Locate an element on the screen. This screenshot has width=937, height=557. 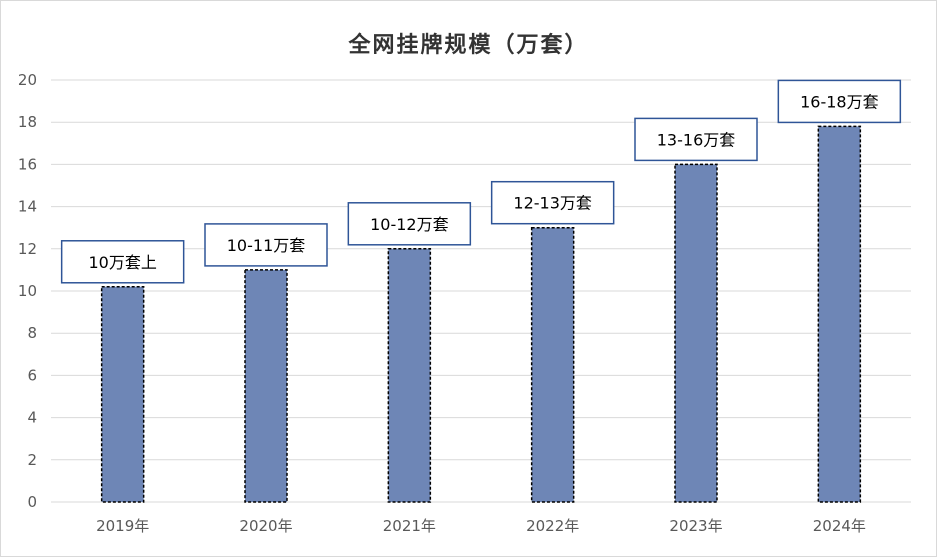
y-tick-label-18: 18 is located at coordinates (27, 122).